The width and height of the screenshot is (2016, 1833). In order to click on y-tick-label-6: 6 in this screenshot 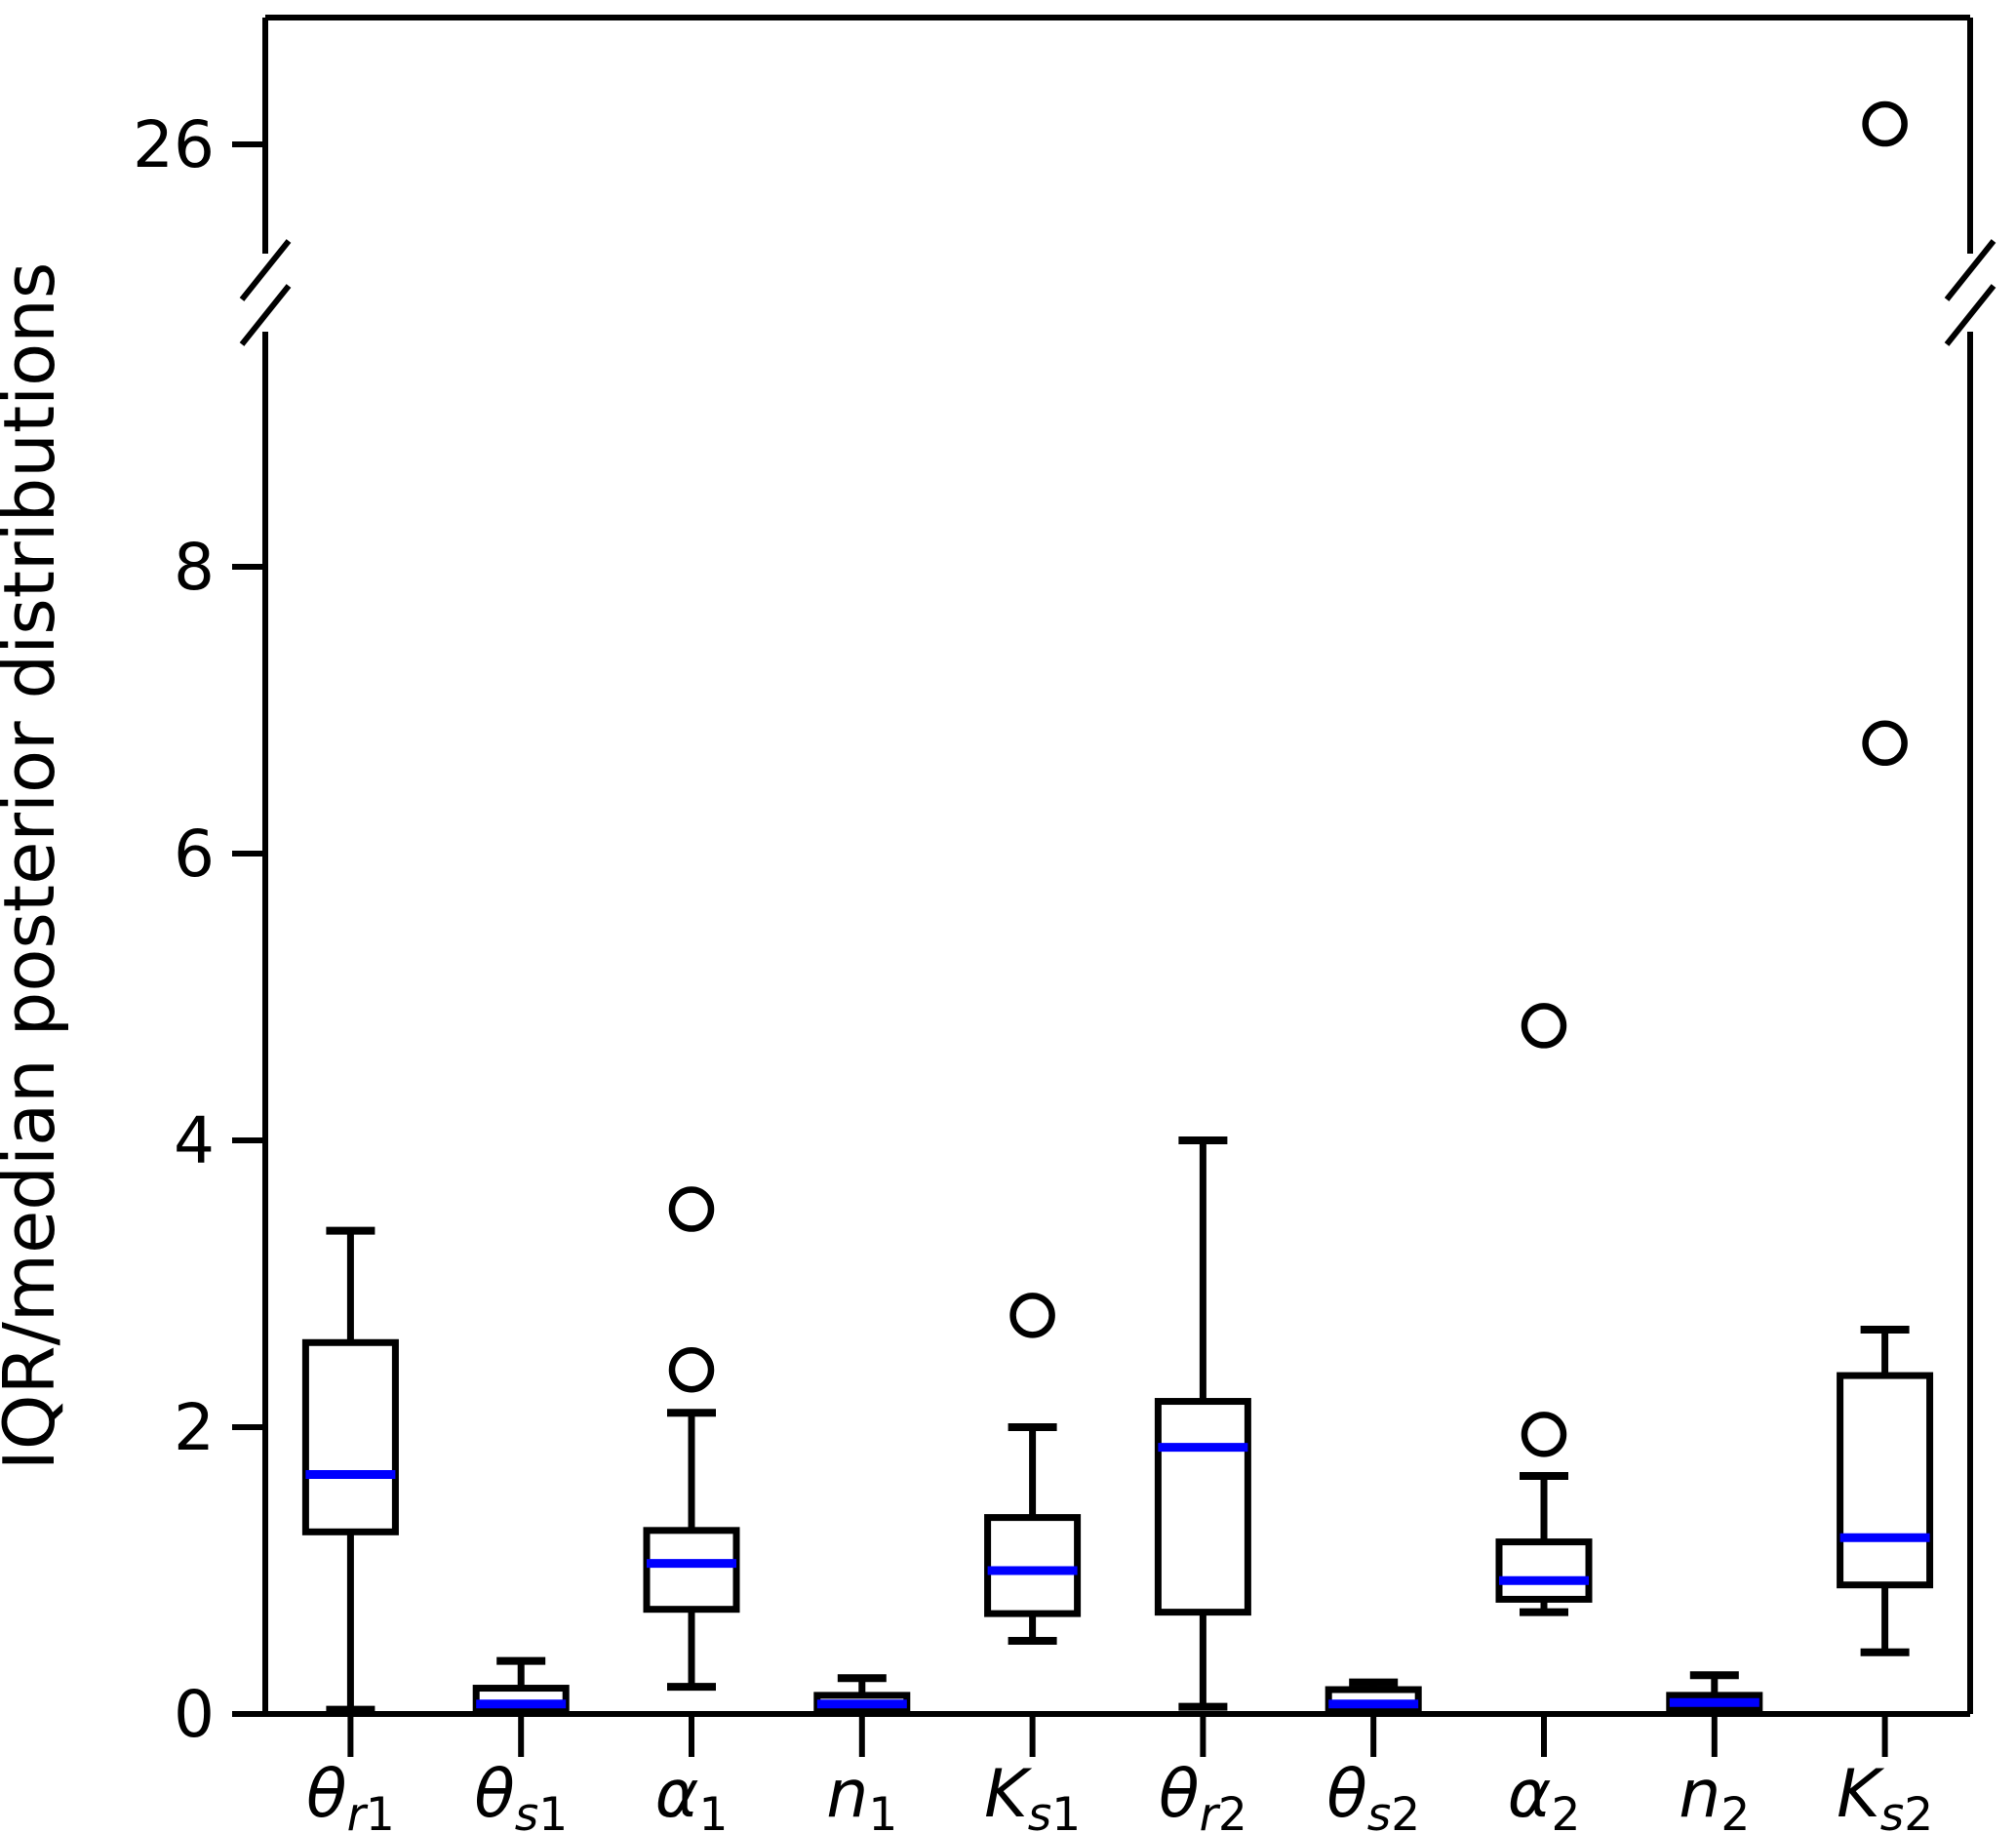, I will do `click(194, 855)`.